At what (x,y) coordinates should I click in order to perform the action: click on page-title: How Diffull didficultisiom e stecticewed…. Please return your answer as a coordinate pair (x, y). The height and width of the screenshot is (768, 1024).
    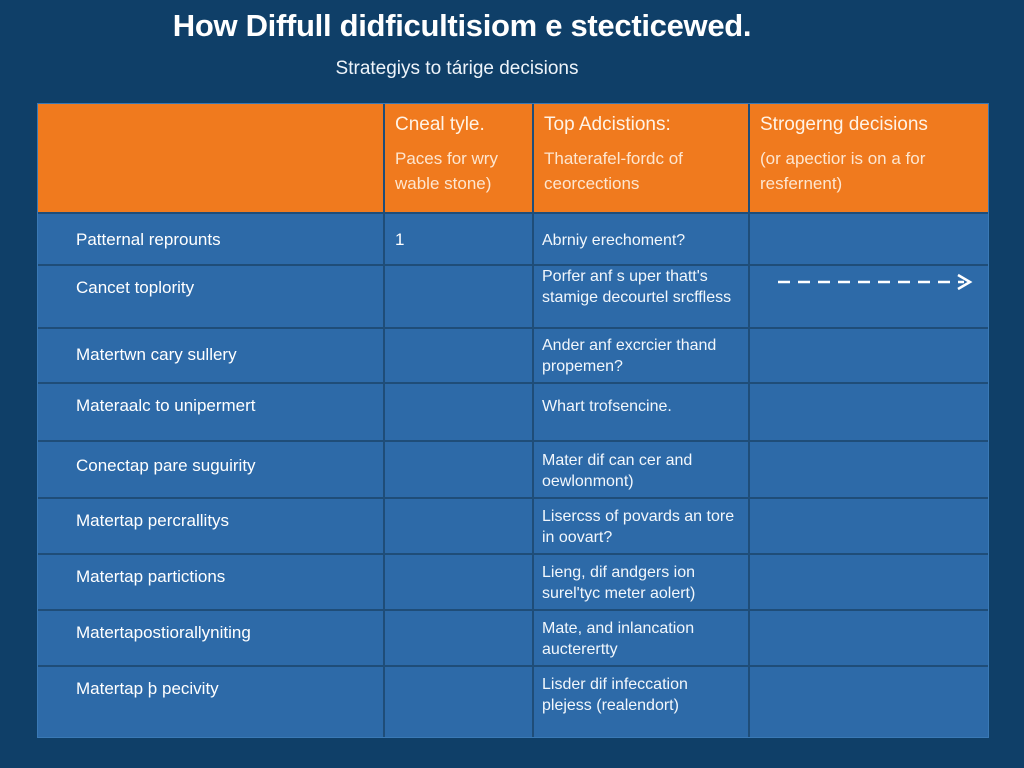
    Looking at the image, I should click on (462, 25).